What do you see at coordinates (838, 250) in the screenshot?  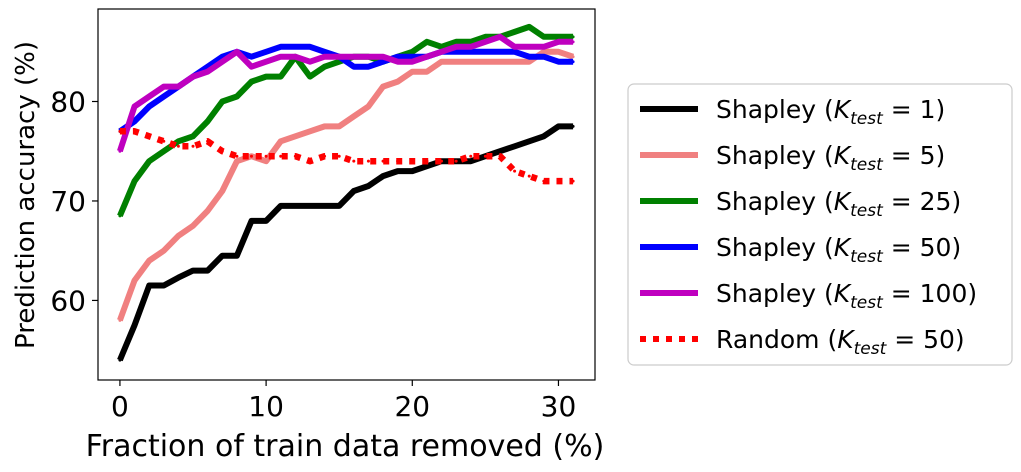 I see `legend-label: Shapley (Ktest = 50)` at bounding box center [838, 250].